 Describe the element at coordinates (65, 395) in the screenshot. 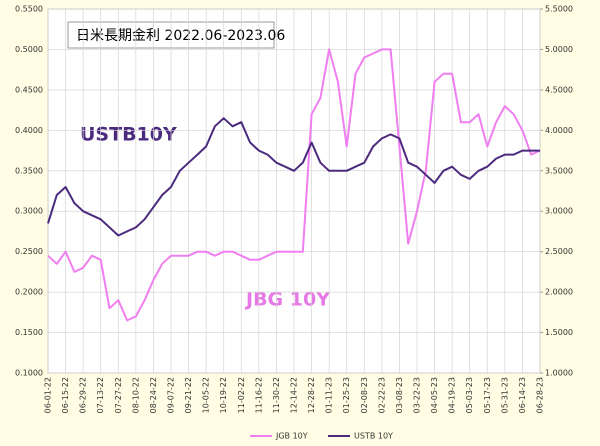

I see `x-tick-label: 06-15-22` at that location.